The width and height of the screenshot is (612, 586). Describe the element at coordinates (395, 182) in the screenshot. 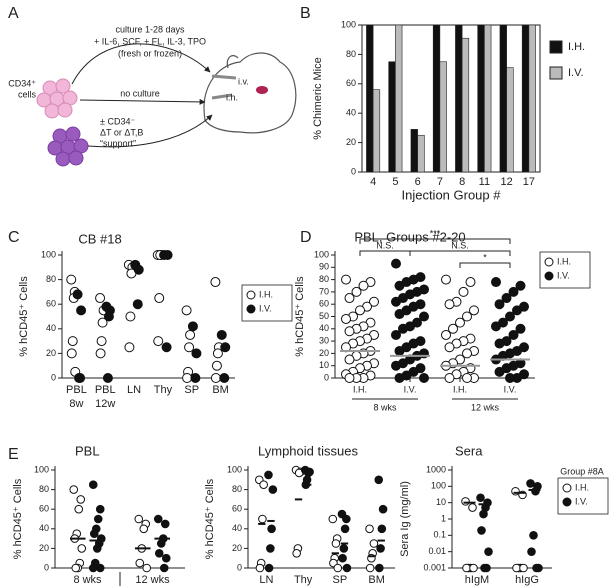

I see `x-tick-label: 5` at that location.